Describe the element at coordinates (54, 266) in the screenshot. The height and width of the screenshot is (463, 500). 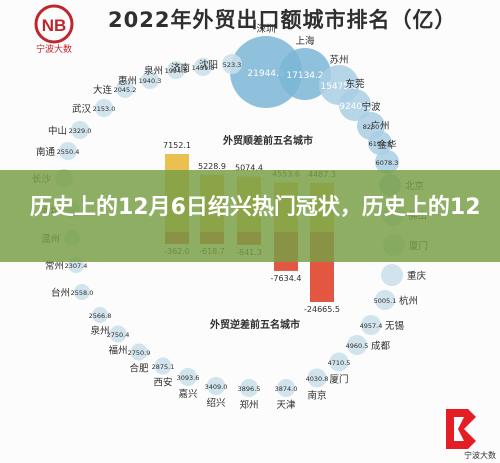
I see `city-name: 常州` at that location.